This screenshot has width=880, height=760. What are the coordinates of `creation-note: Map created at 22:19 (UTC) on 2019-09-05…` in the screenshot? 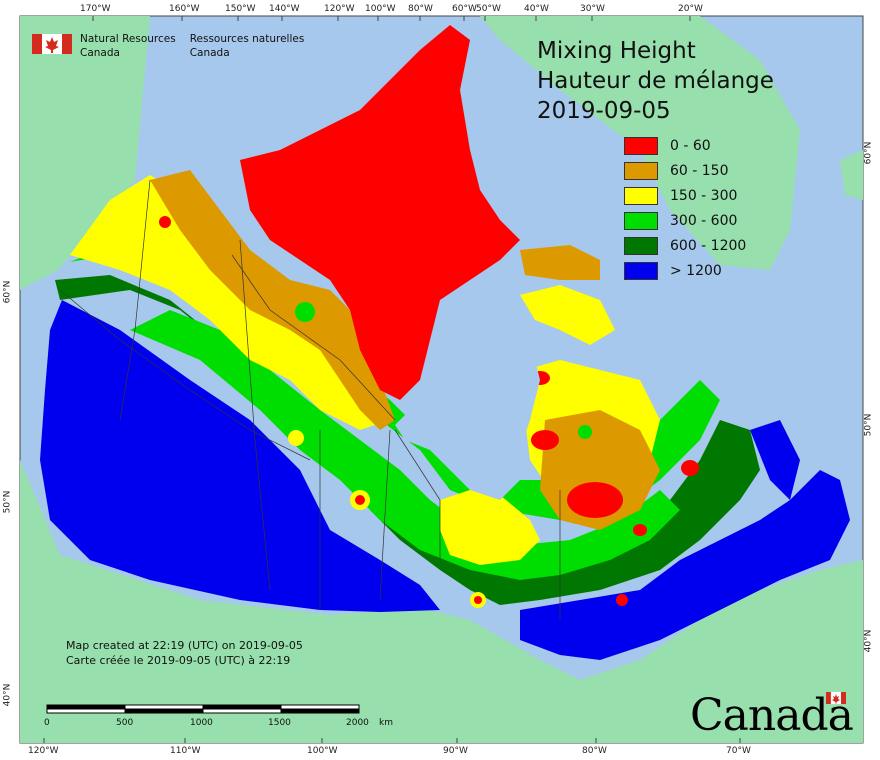 It's located at (184, 653).